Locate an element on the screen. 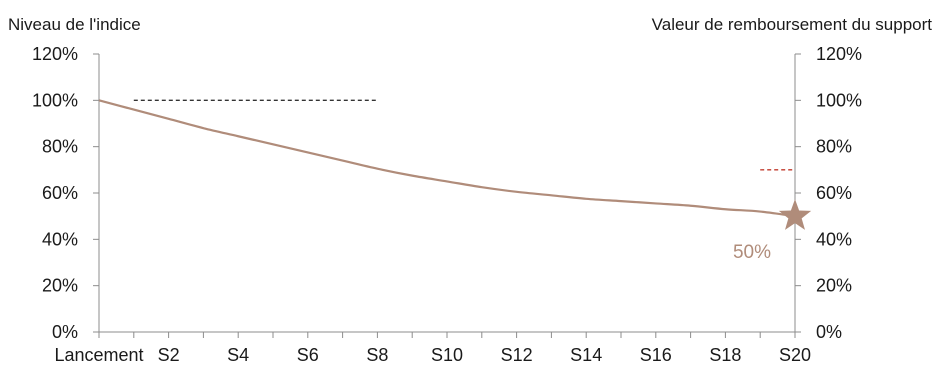 The width and height of the screenshot is (938, 374). x-tick-label: Lancement is located at coordinates (98, 355).